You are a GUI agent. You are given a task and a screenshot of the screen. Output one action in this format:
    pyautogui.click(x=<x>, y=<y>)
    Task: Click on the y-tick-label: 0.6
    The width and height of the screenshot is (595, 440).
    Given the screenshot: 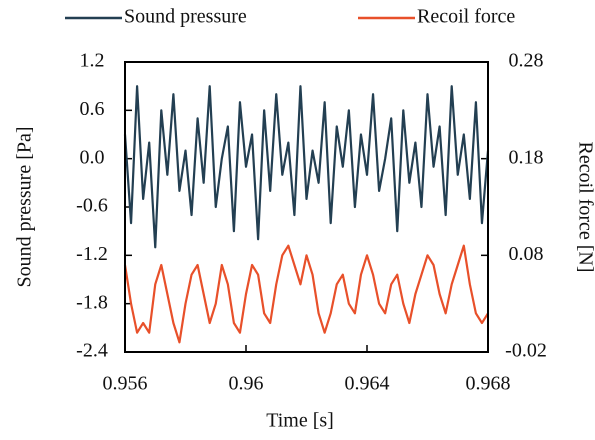 What is the action you would take?
    pyautogui.click(x=92, y=109)
    